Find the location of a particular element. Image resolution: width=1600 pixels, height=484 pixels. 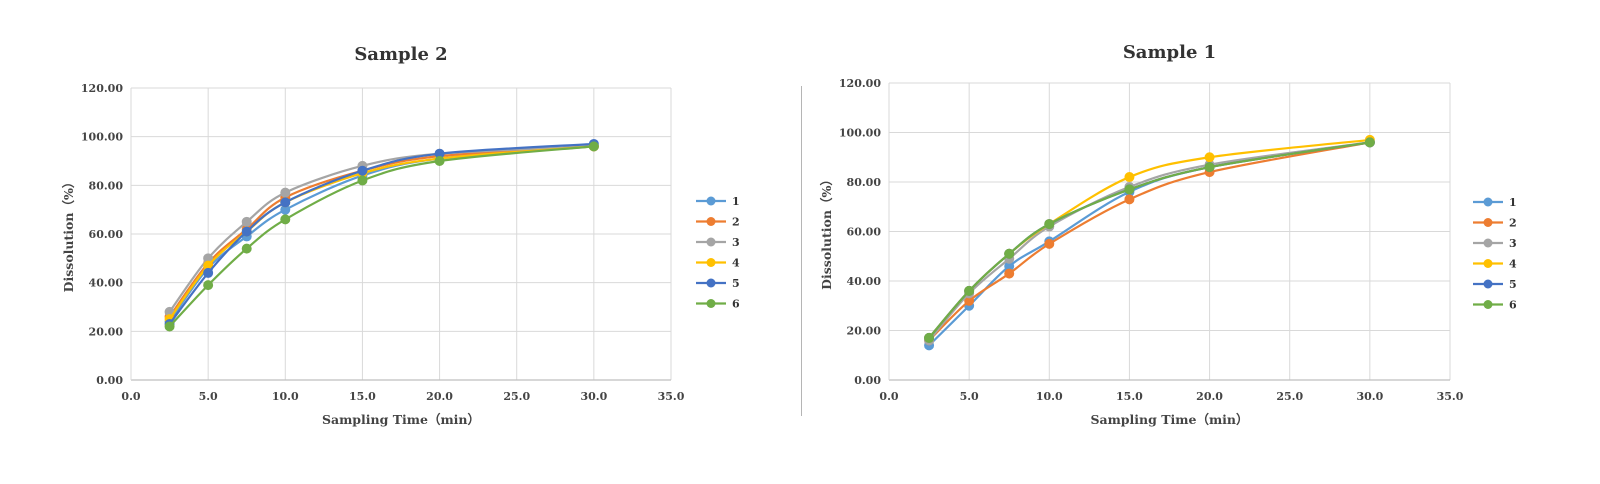

chart-title: Sample 1 is located at coordinates (1169, 52).